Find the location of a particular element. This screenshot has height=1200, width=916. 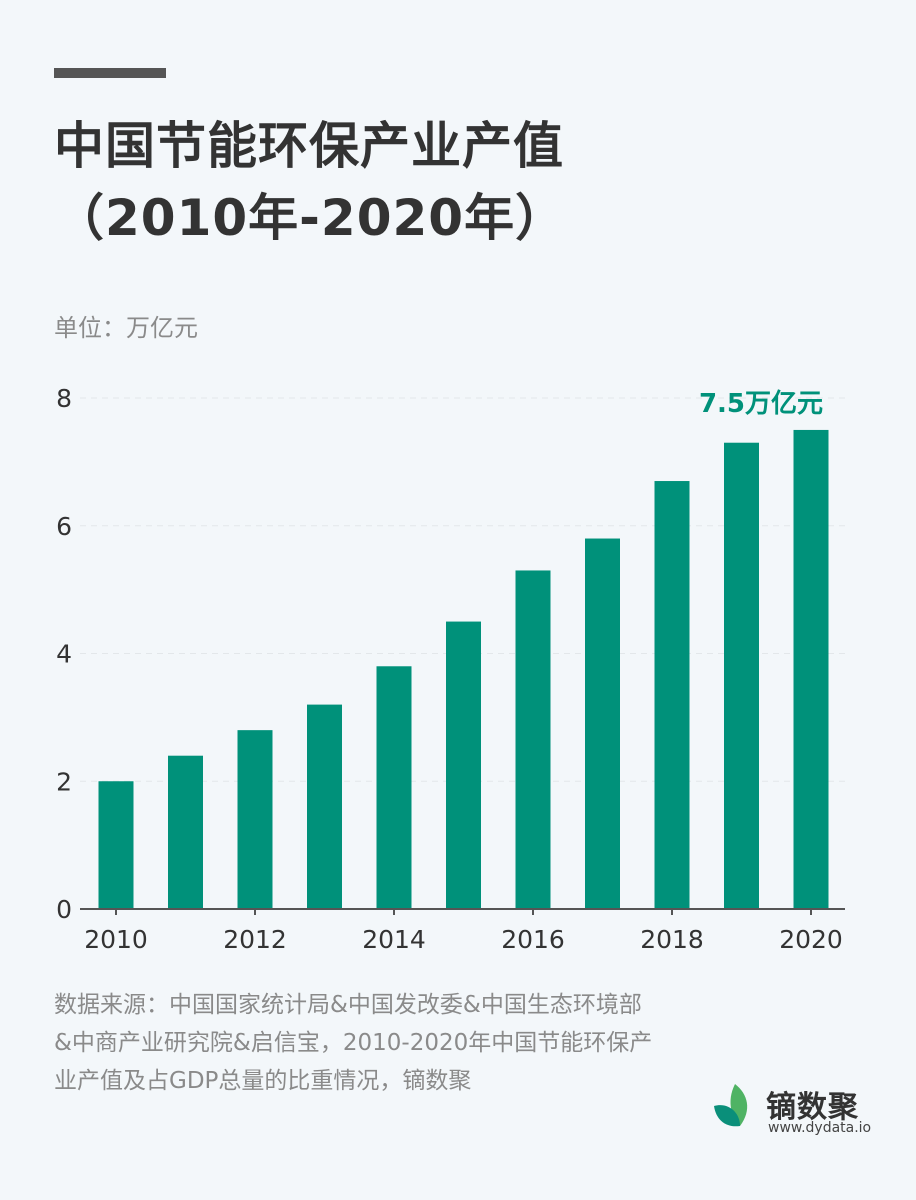

title-line-1: 中国节能环保产业产值 is located at coordinates (309, 146).